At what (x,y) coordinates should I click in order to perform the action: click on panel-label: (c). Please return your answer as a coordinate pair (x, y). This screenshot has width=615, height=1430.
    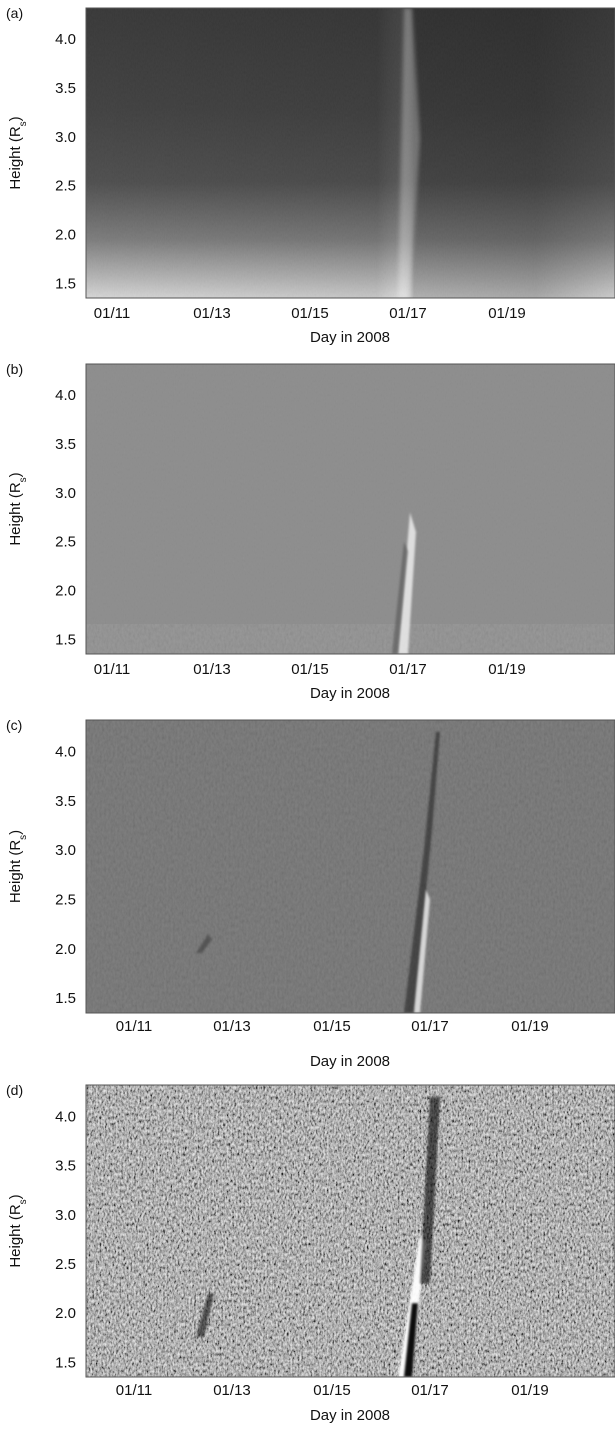
    Looking at the image, I should click on (14, 725).